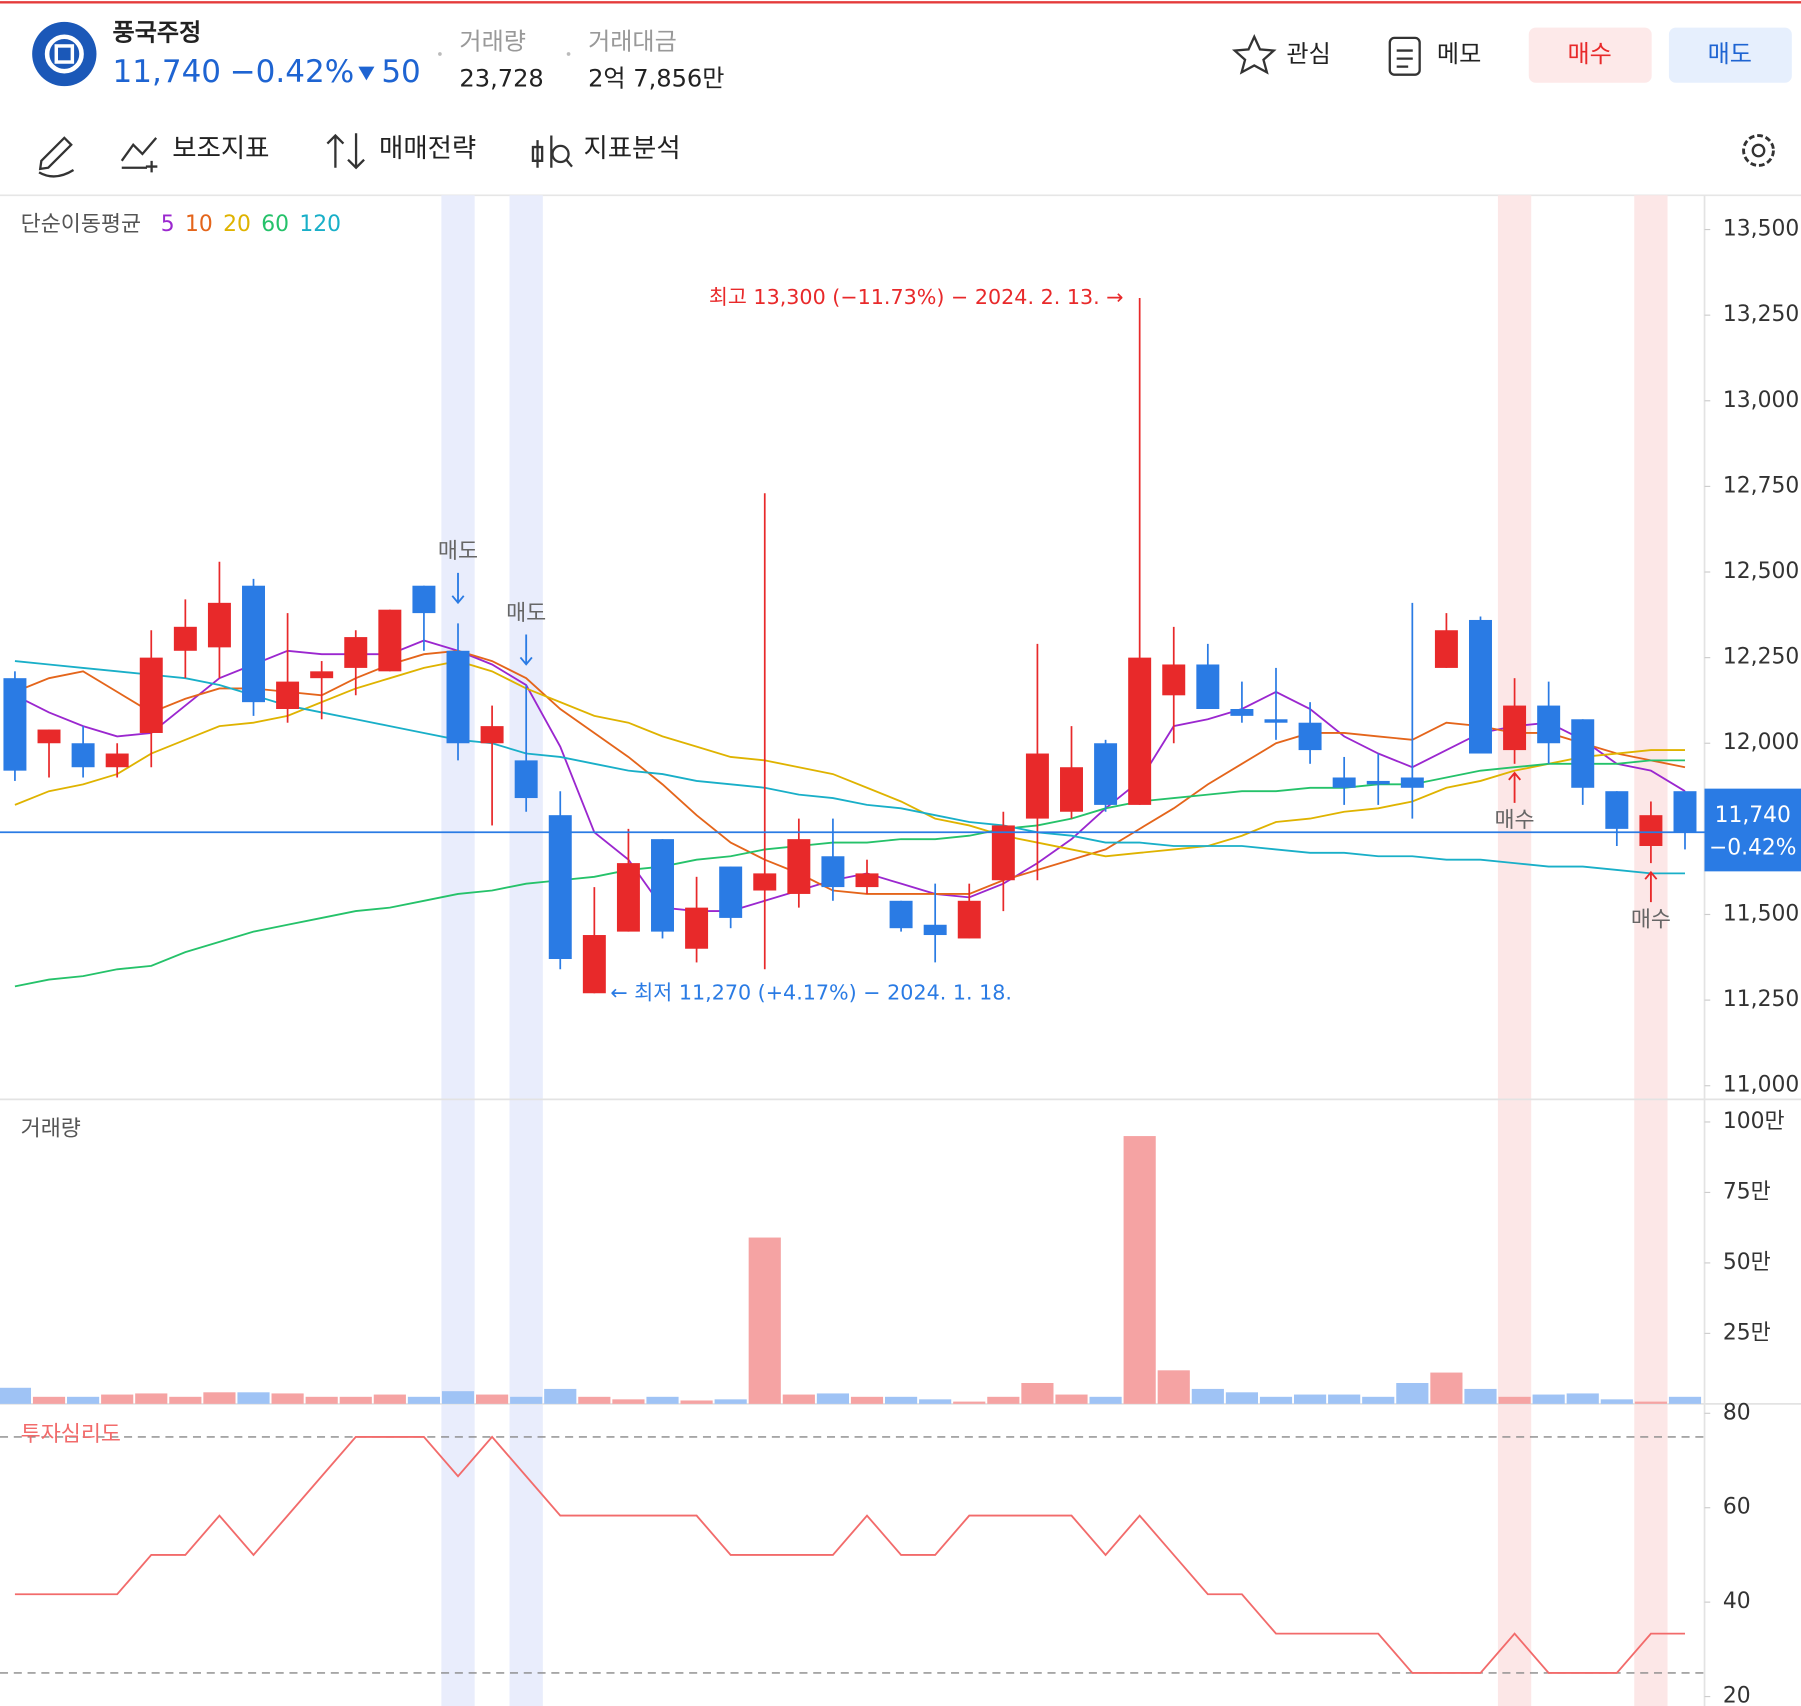 The width and height of the screenshot is (1801, 1706). What do you see at coordinates (850, 775) in the screenshot?
I see `moving-average-line` at bounding box center [850, 775].